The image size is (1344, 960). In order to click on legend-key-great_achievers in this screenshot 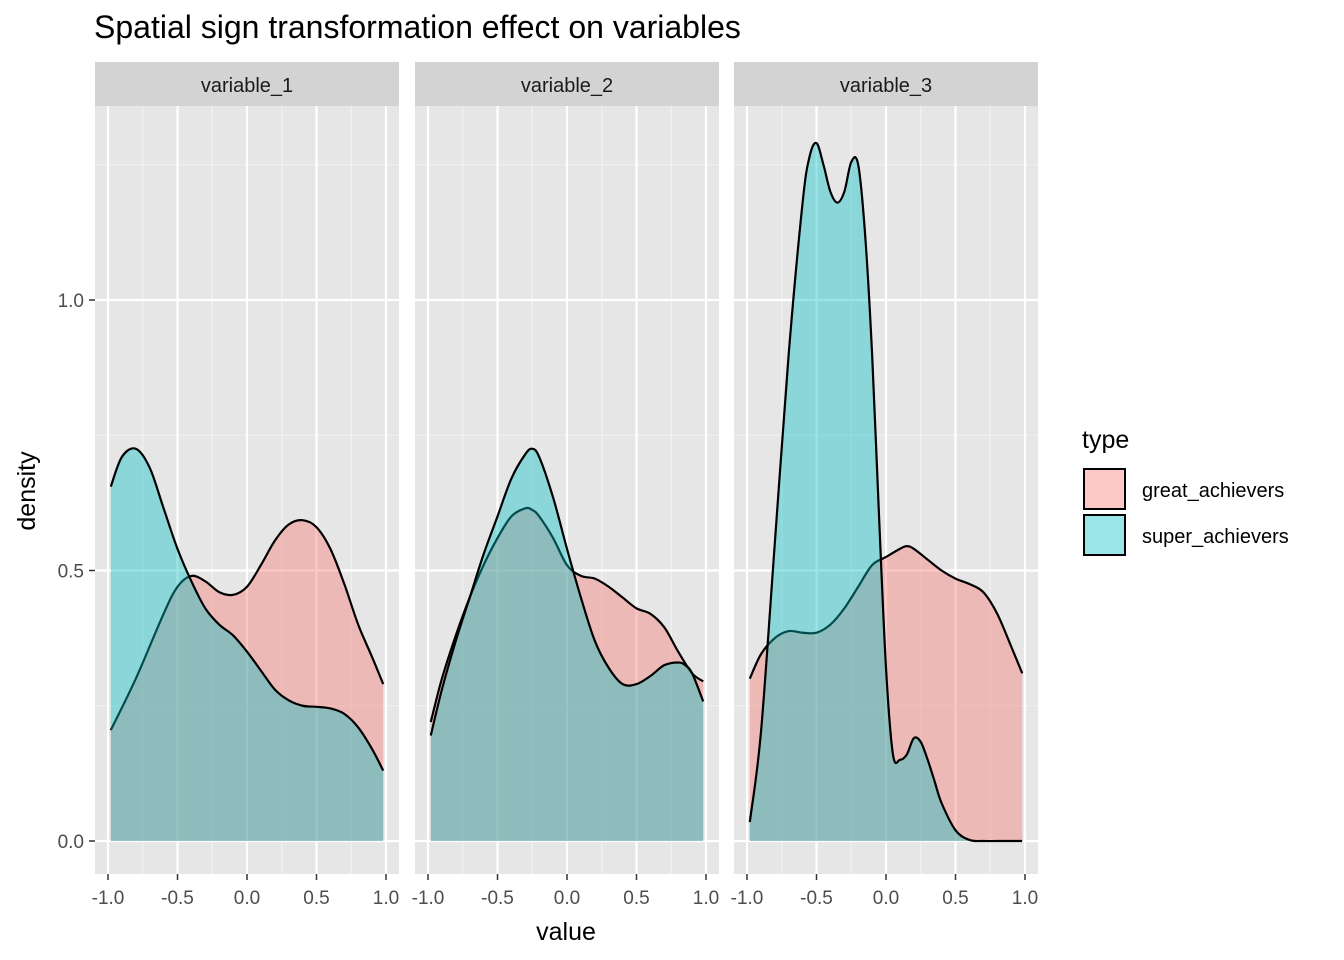, I will do `click(1104, 489)`.